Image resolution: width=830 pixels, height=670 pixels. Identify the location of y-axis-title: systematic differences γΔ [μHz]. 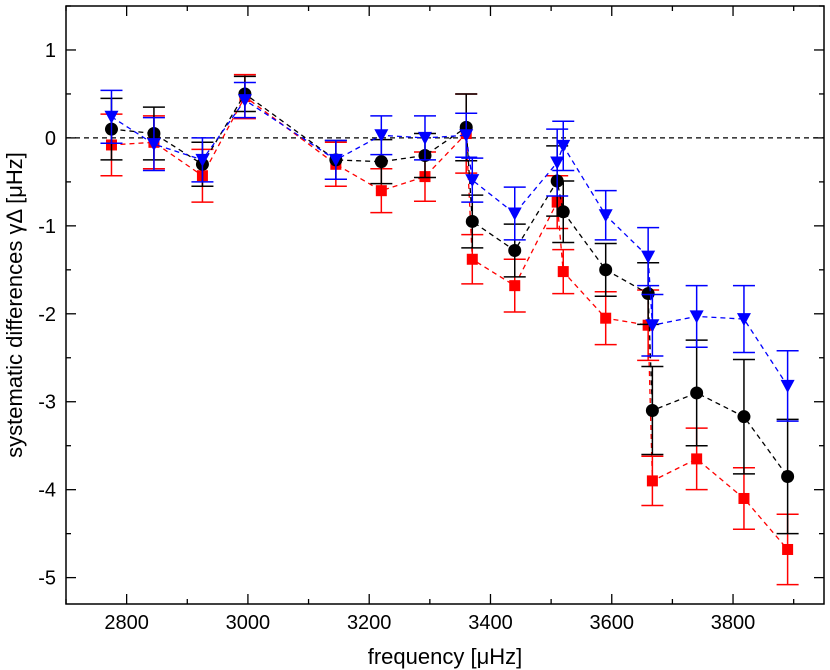
(14, 305).